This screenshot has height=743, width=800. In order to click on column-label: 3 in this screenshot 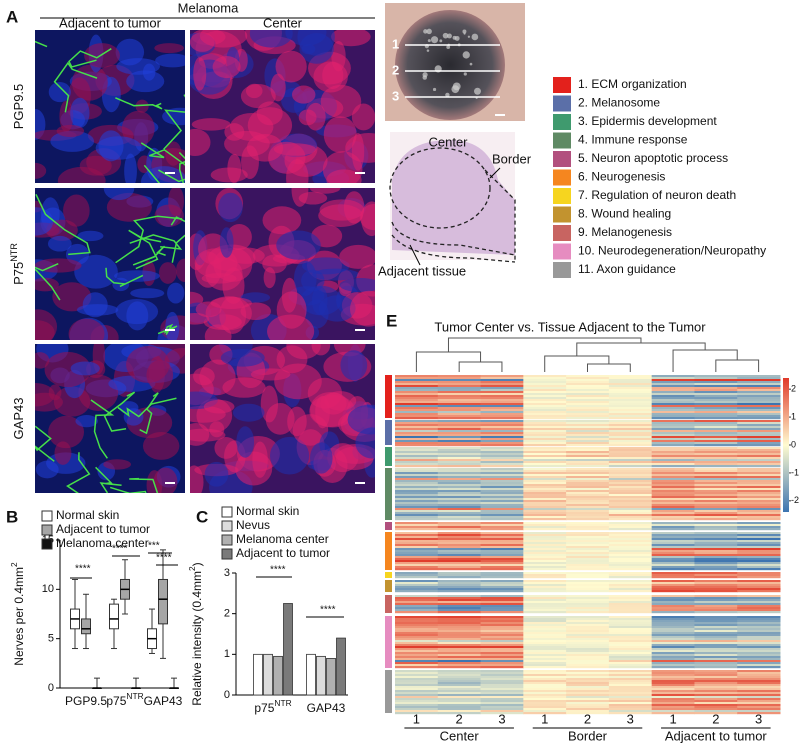, I will do `click(630, 718)`.